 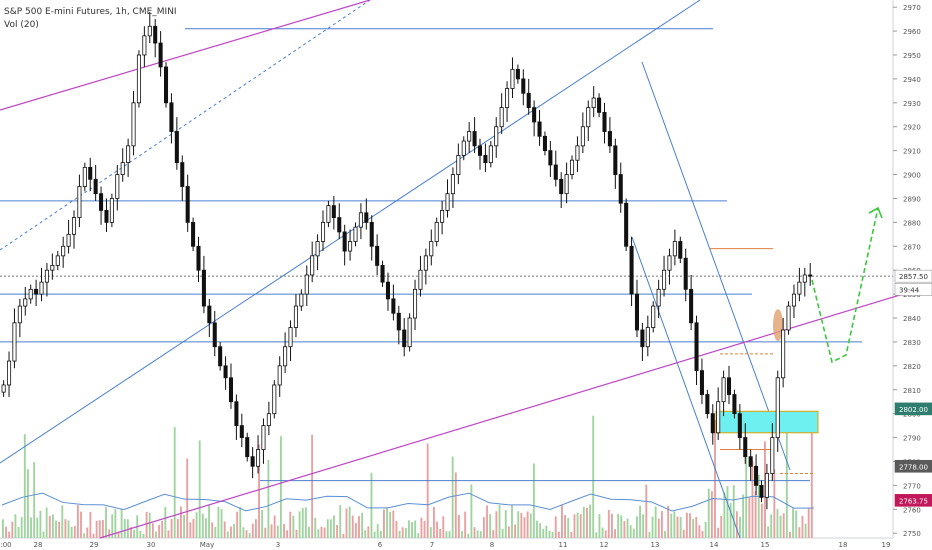 I want to click on y-tick-label: 2750, so click(x=912, y=534).